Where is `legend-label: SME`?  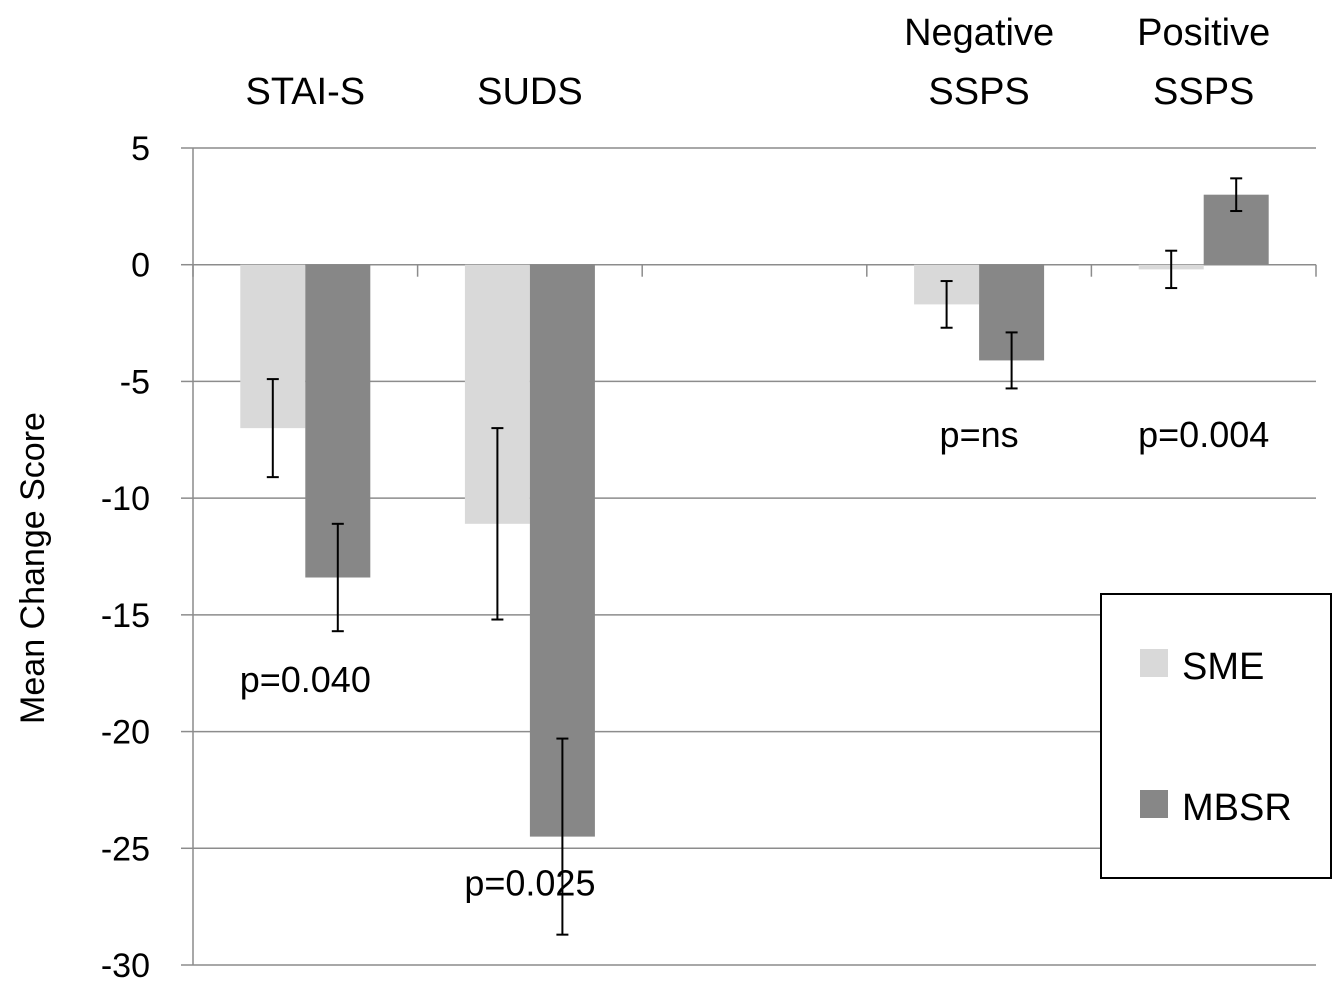 legend-label: SME is located at coordinates (1223, 667).